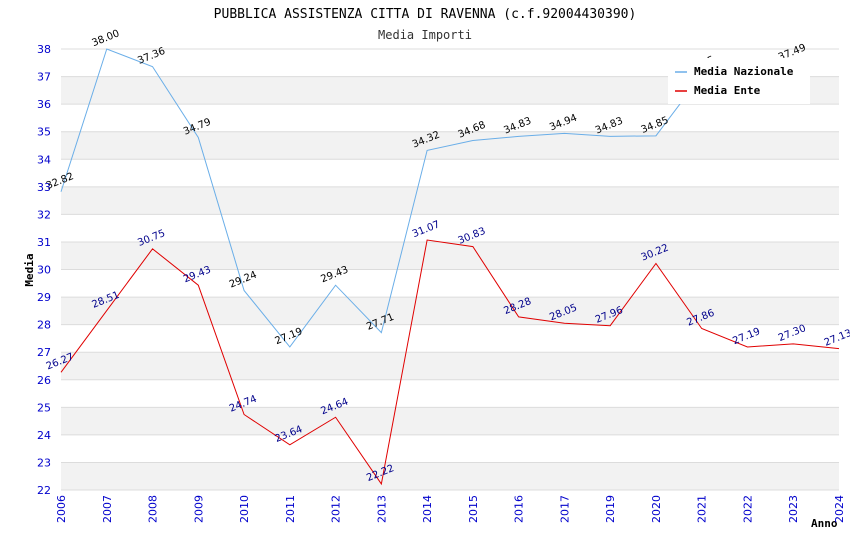 The image size is (850, 550). I want to click on y-tick-label: 29, so click(44, 297).